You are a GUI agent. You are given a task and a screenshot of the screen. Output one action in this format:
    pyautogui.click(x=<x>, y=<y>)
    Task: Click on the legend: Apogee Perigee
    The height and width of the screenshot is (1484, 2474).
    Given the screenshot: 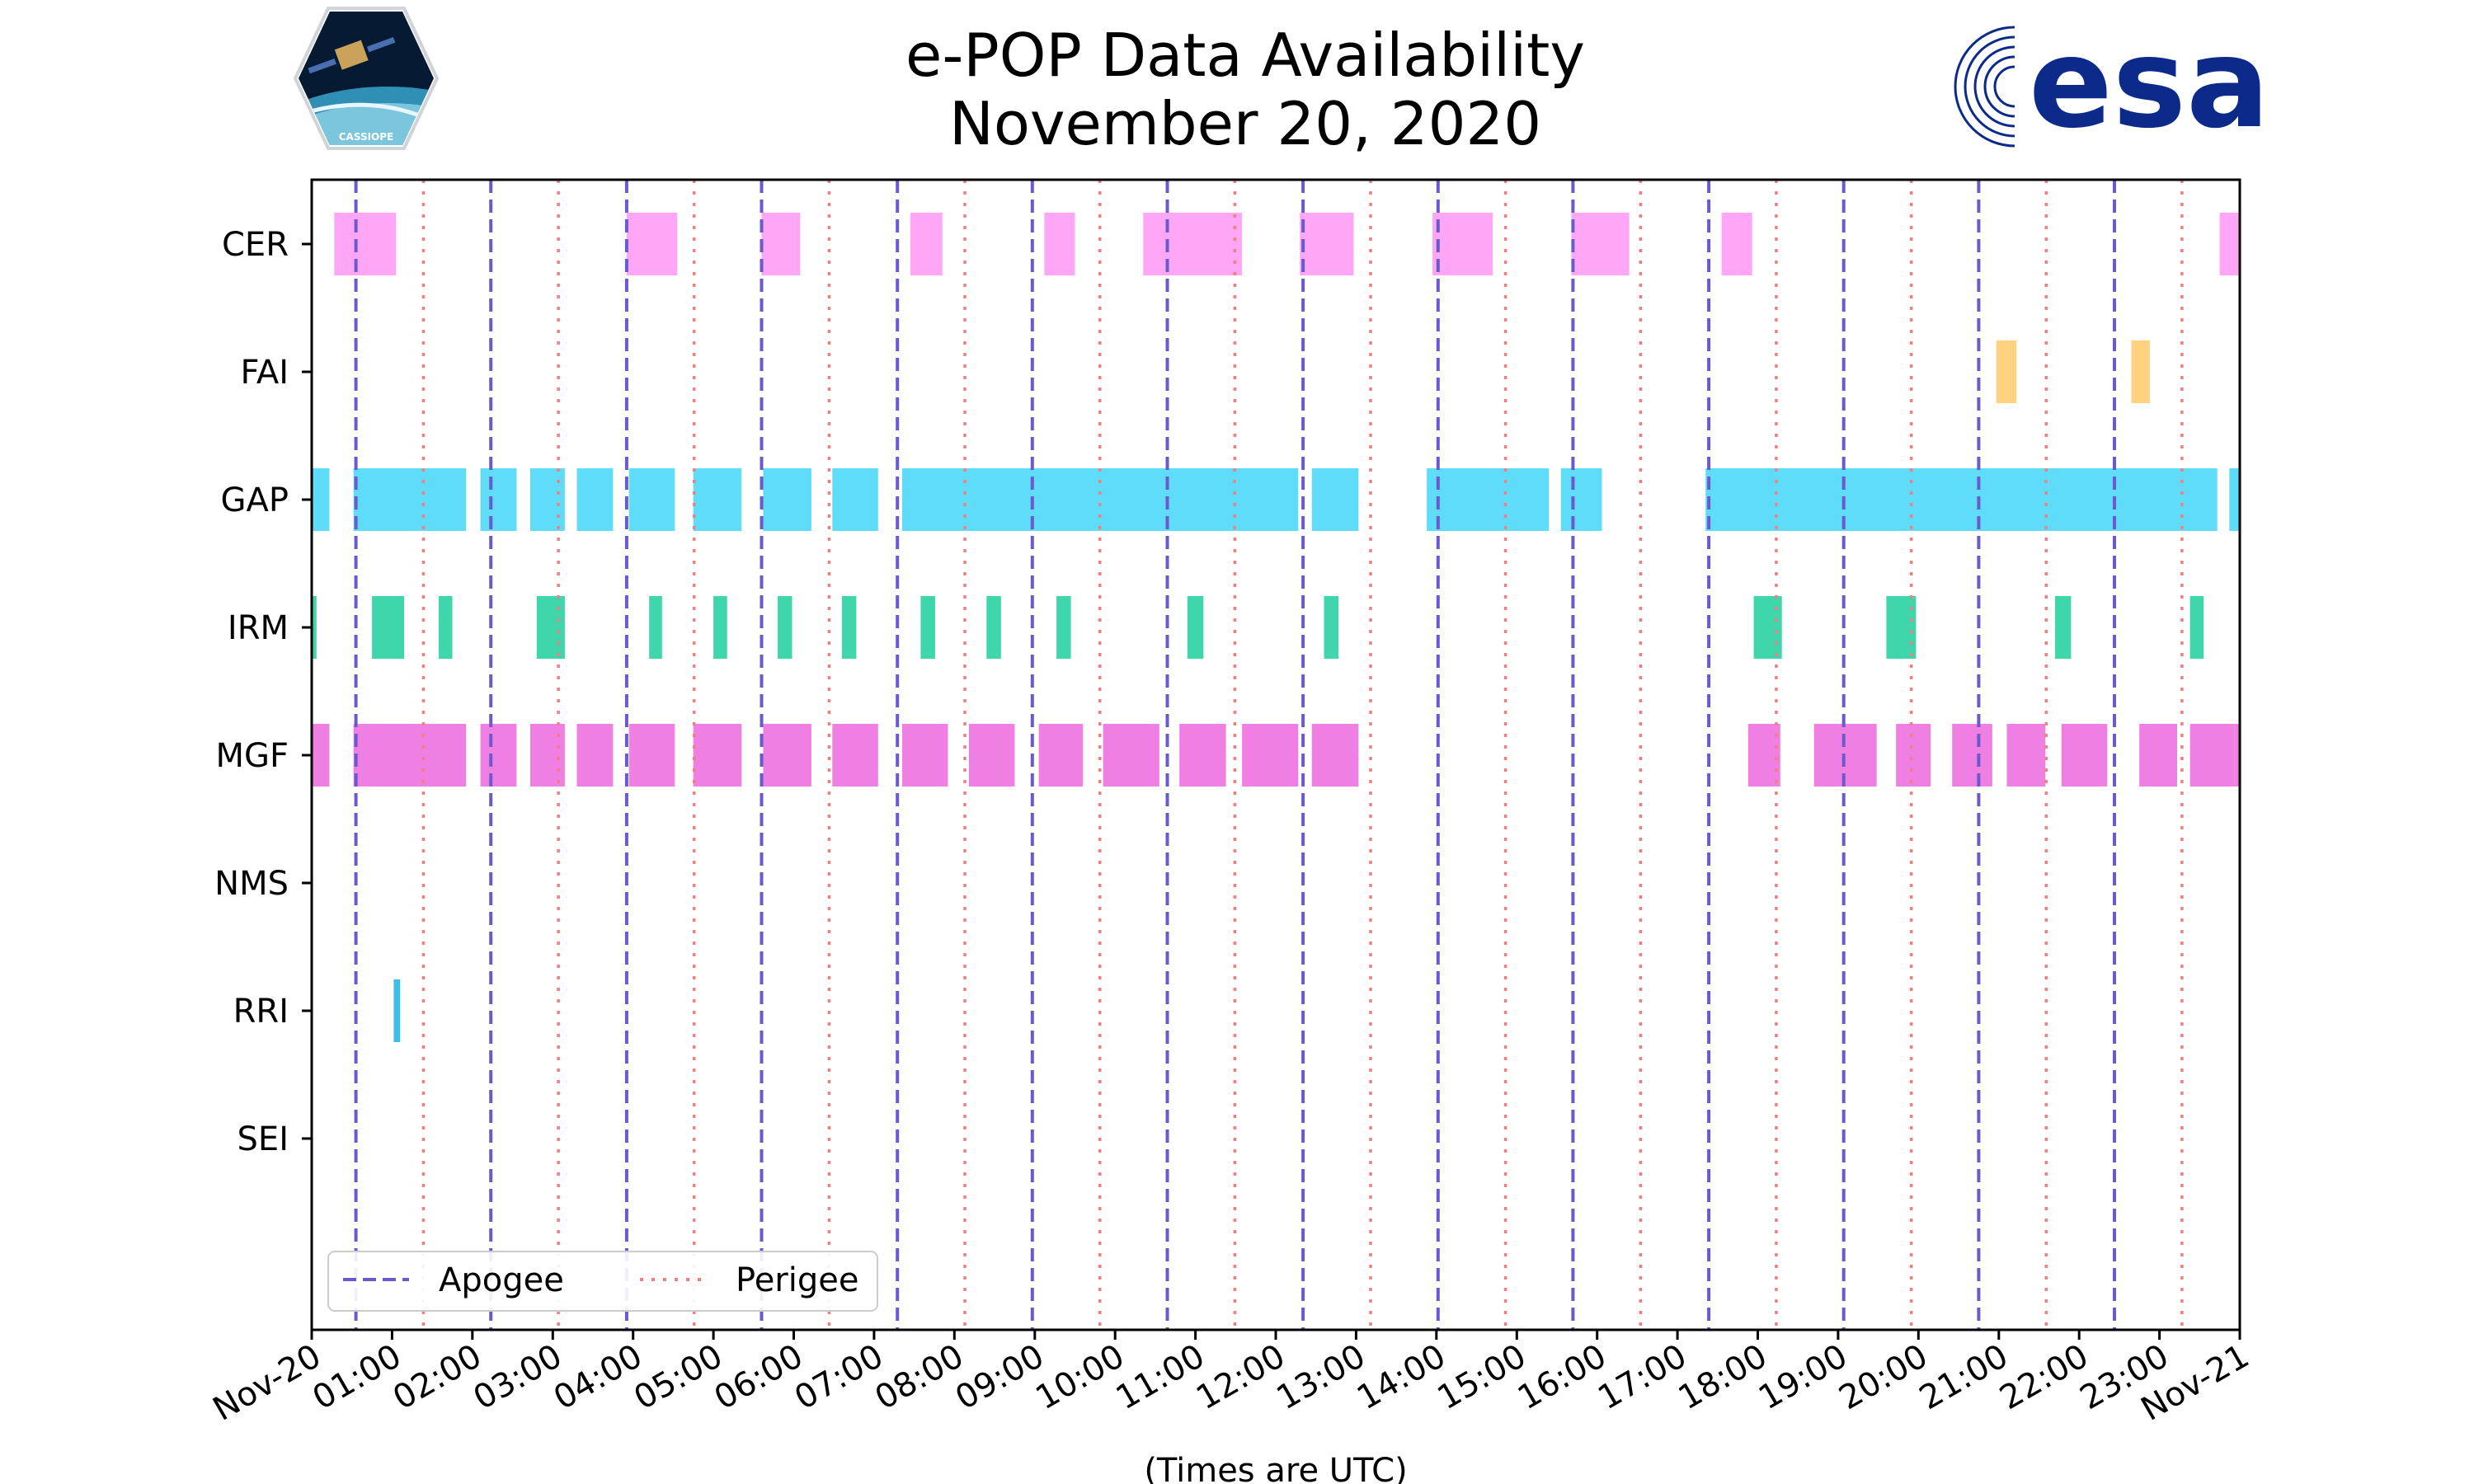 What is the action you would take?
    pyautogui.click(x=602, y=1281)
    